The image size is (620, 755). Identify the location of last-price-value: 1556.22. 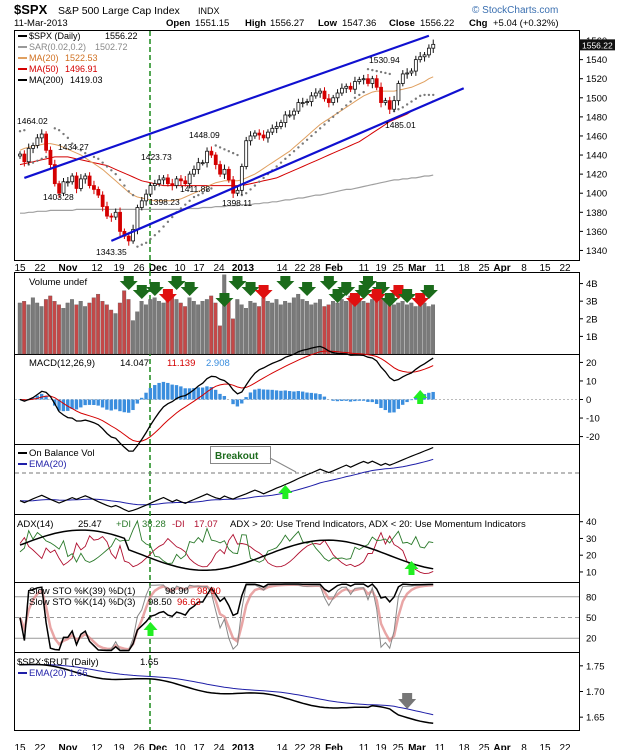
(597, 45).